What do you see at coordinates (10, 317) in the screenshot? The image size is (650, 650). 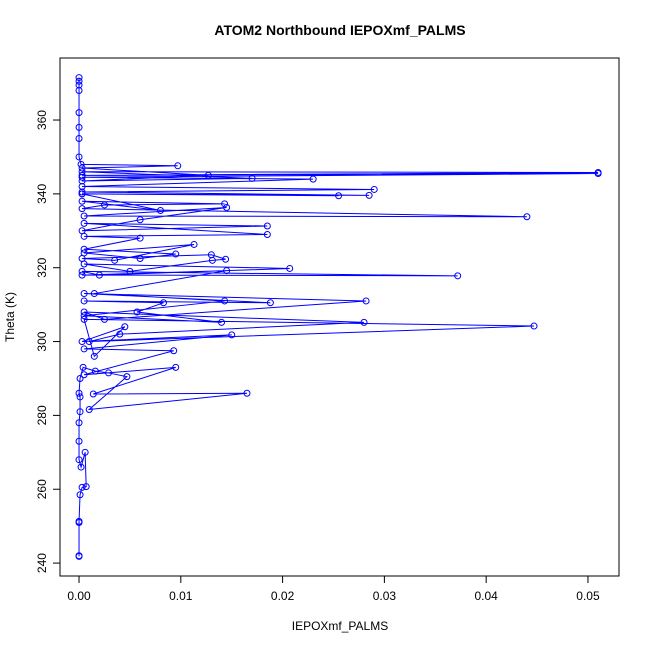 I see `y-axis-label: Theta (K)` at bounding box center [10, 317].